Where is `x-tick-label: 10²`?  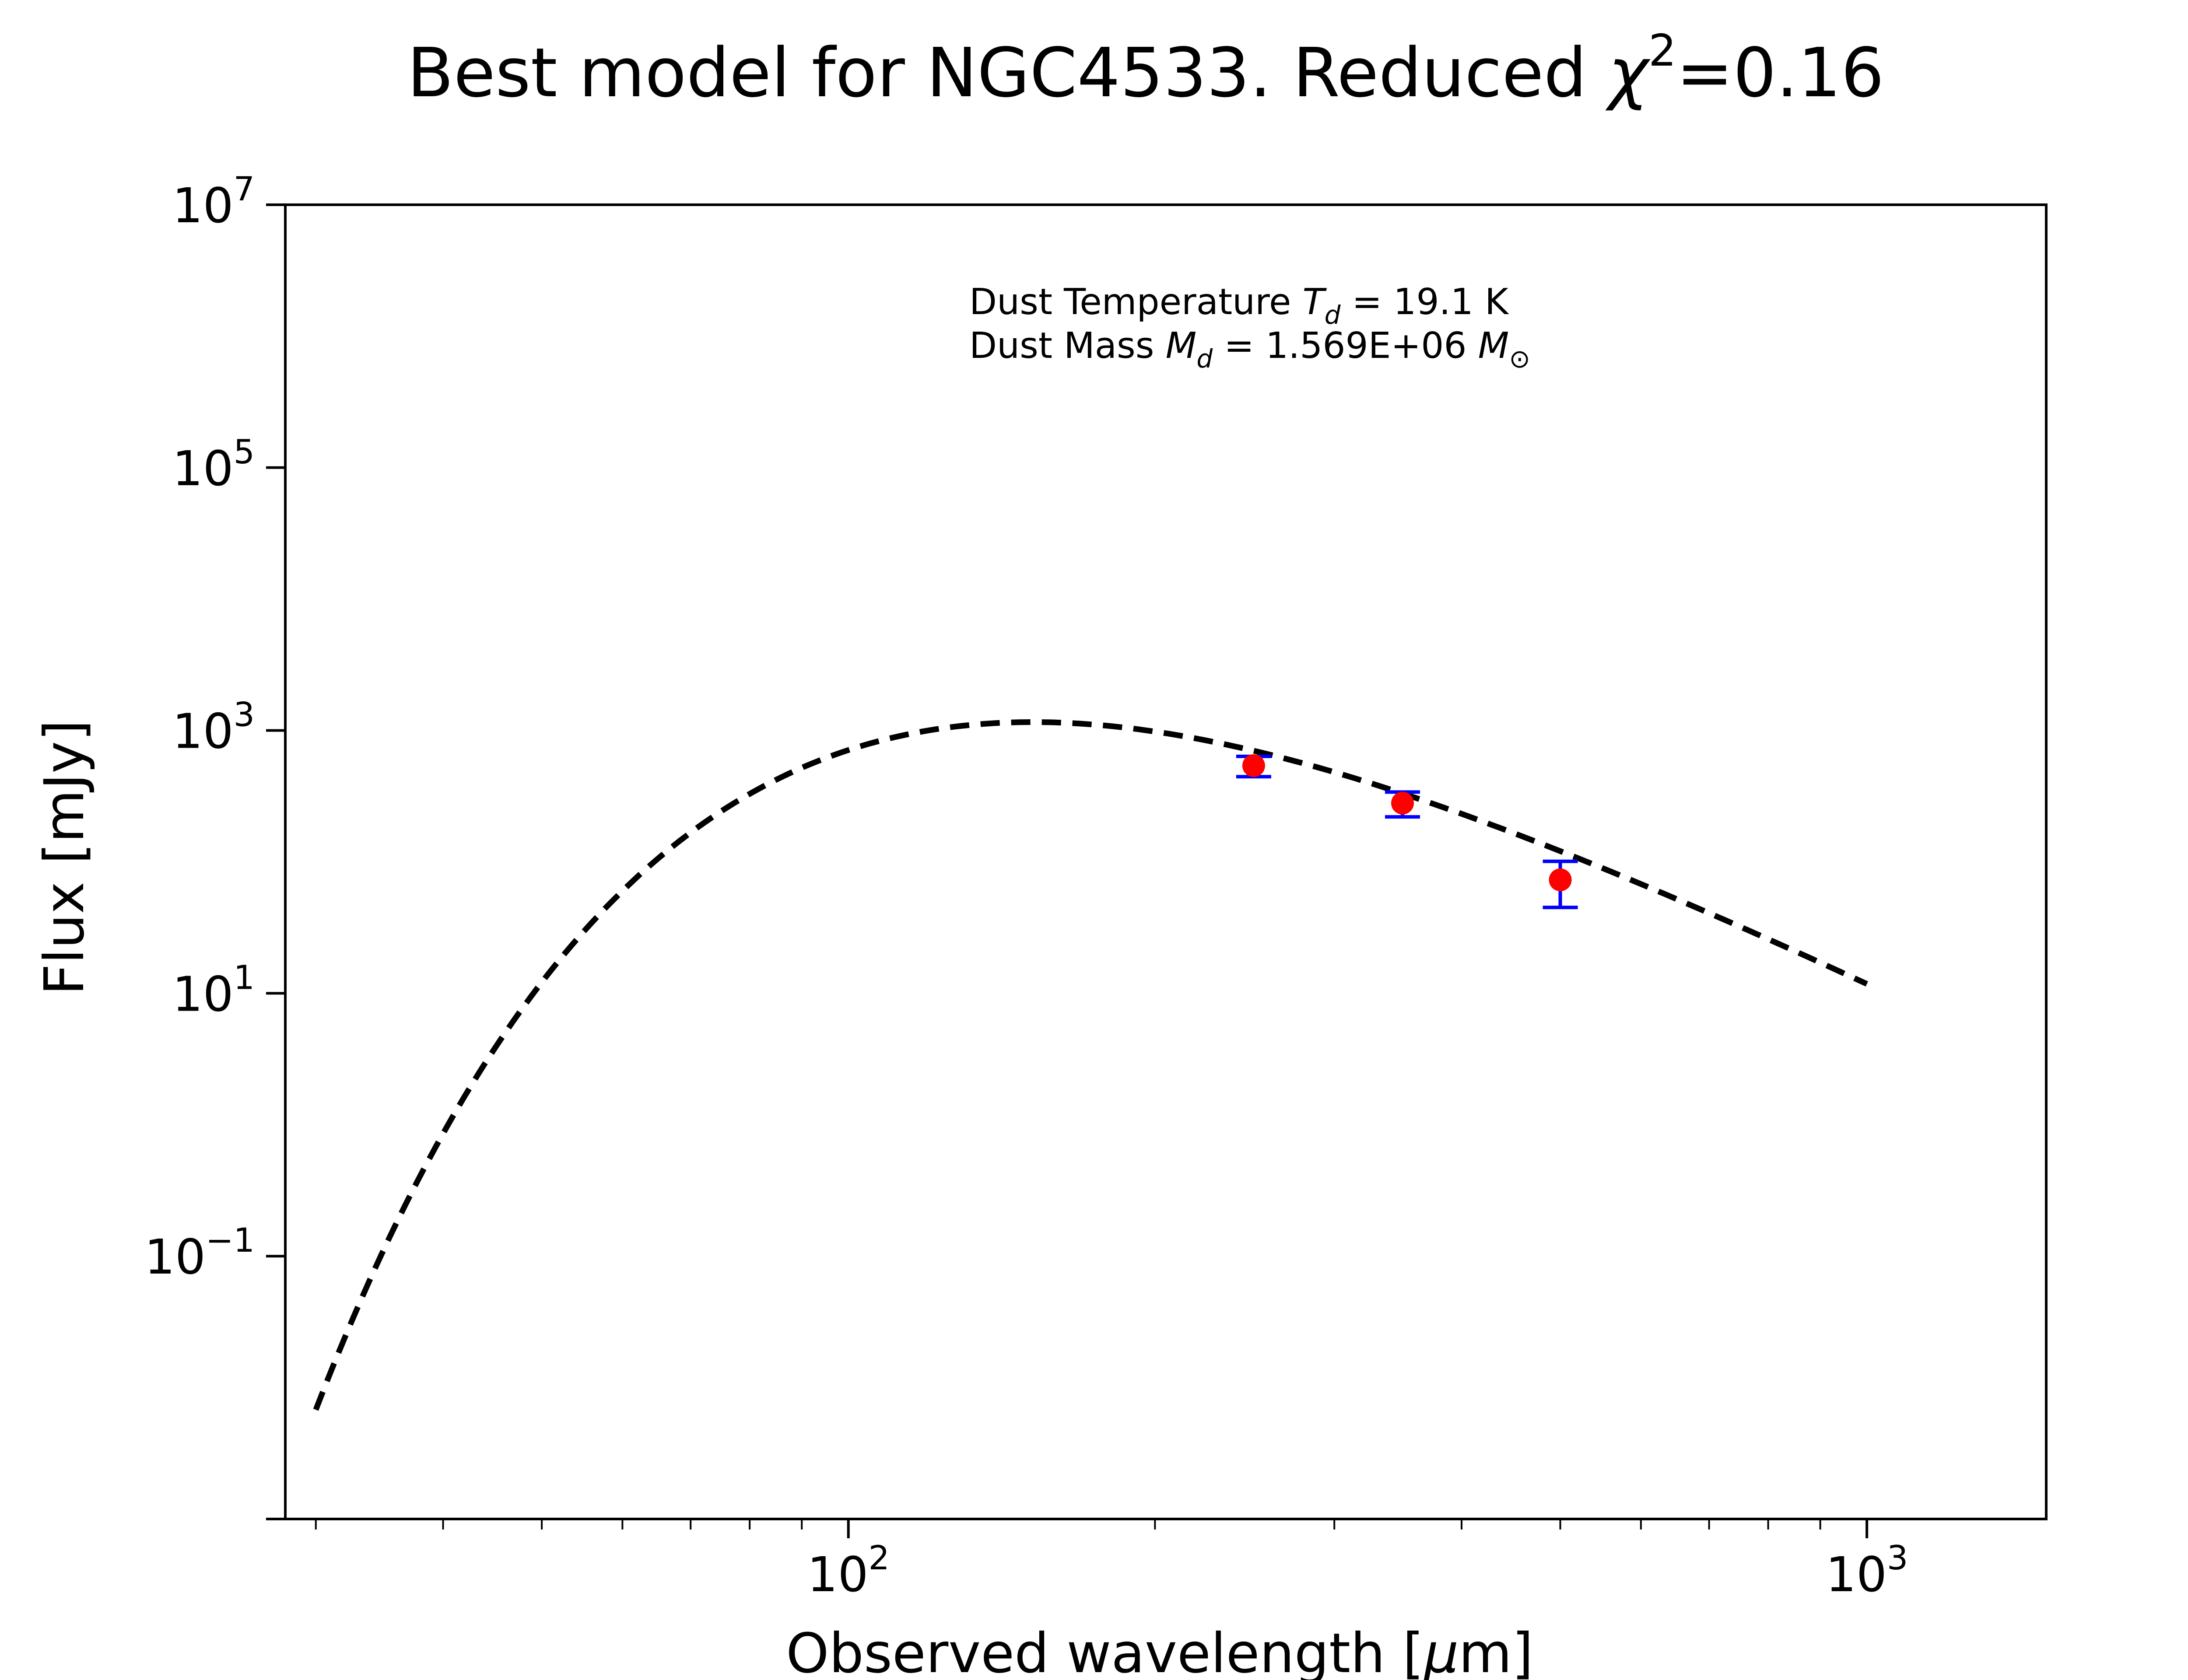
x-tick-label: 10² is located at coordinates (849, 1570).